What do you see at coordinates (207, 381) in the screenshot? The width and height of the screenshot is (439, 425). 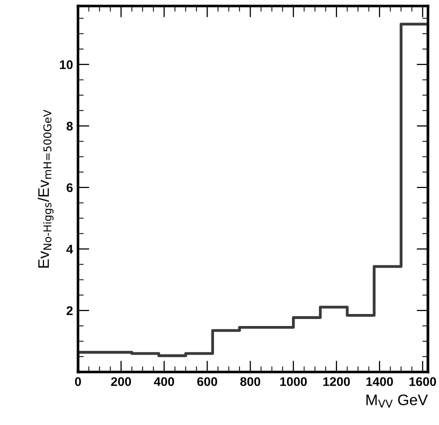 I see `x-tick-label: 600` at bounding box center [207, 381].